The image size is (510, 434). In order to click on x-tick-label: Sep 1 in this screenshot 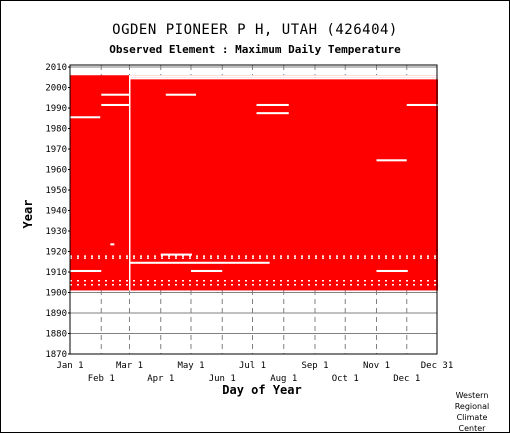, I will do `click(314, 366)`.